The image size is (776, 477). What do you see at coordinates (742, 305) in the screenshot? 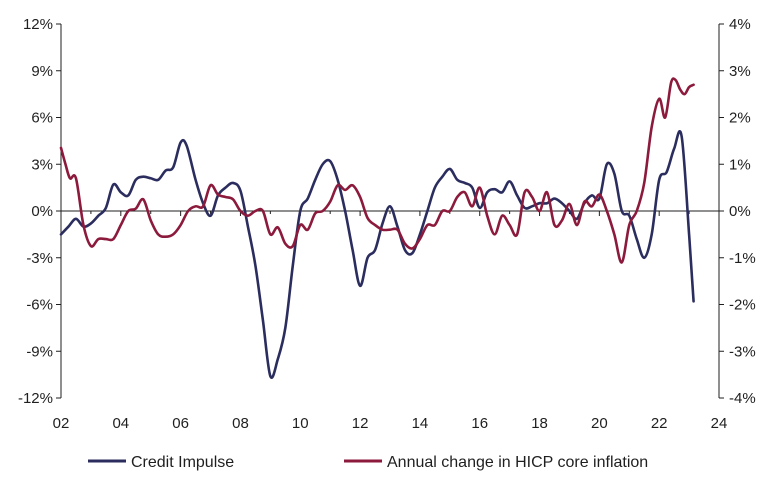
I see `right-y-tick-label: -2%` at bounding box center [742, 305].